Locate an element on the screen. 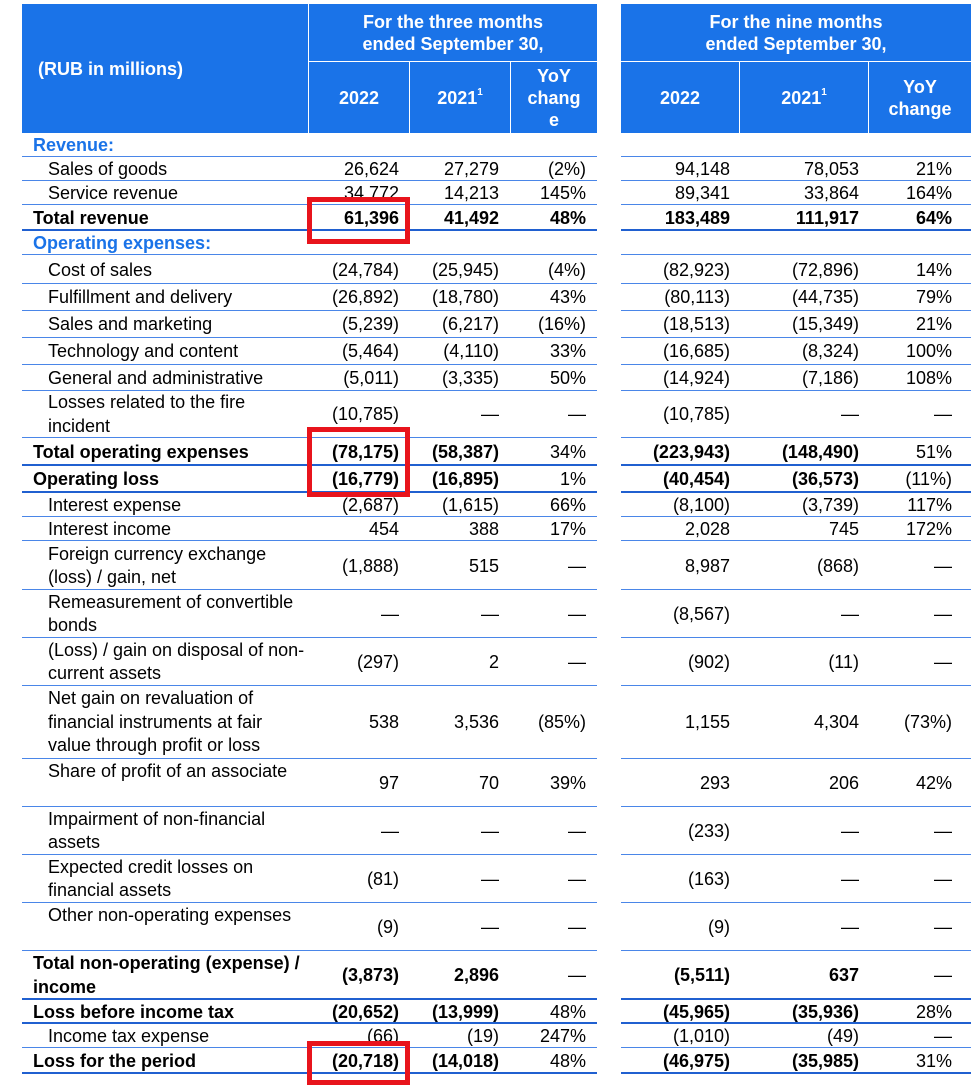 Image resolution: width=974 pixels, height=1092 pixels. table-cell: (9) is located at coordinates (719, 926).